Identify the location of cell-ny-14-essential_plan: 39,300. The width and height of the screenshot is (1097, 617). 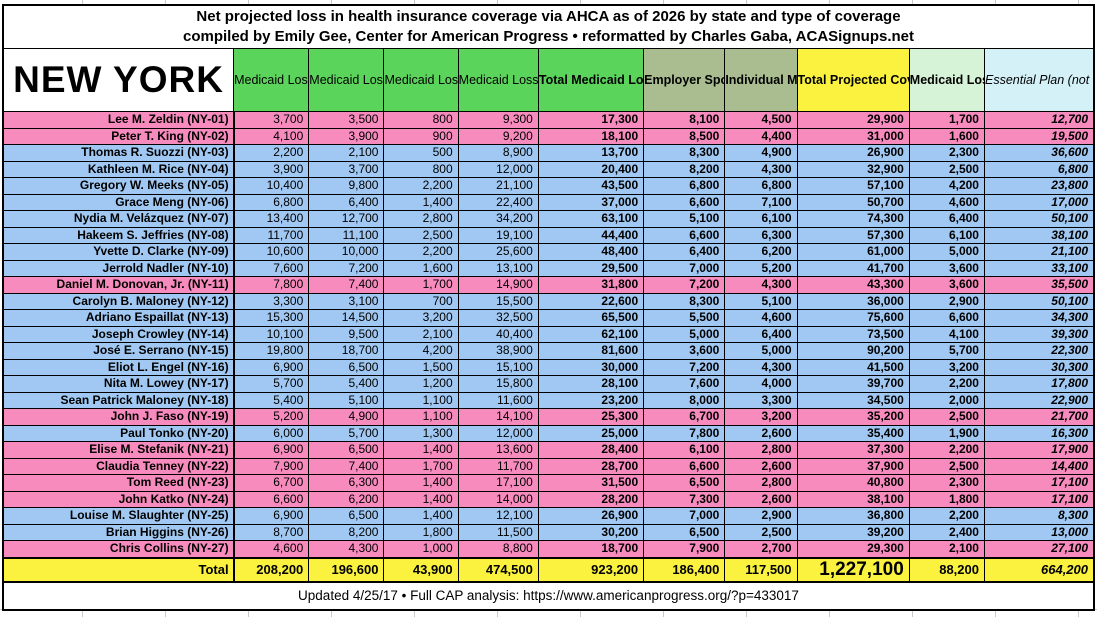
(1039, 334).